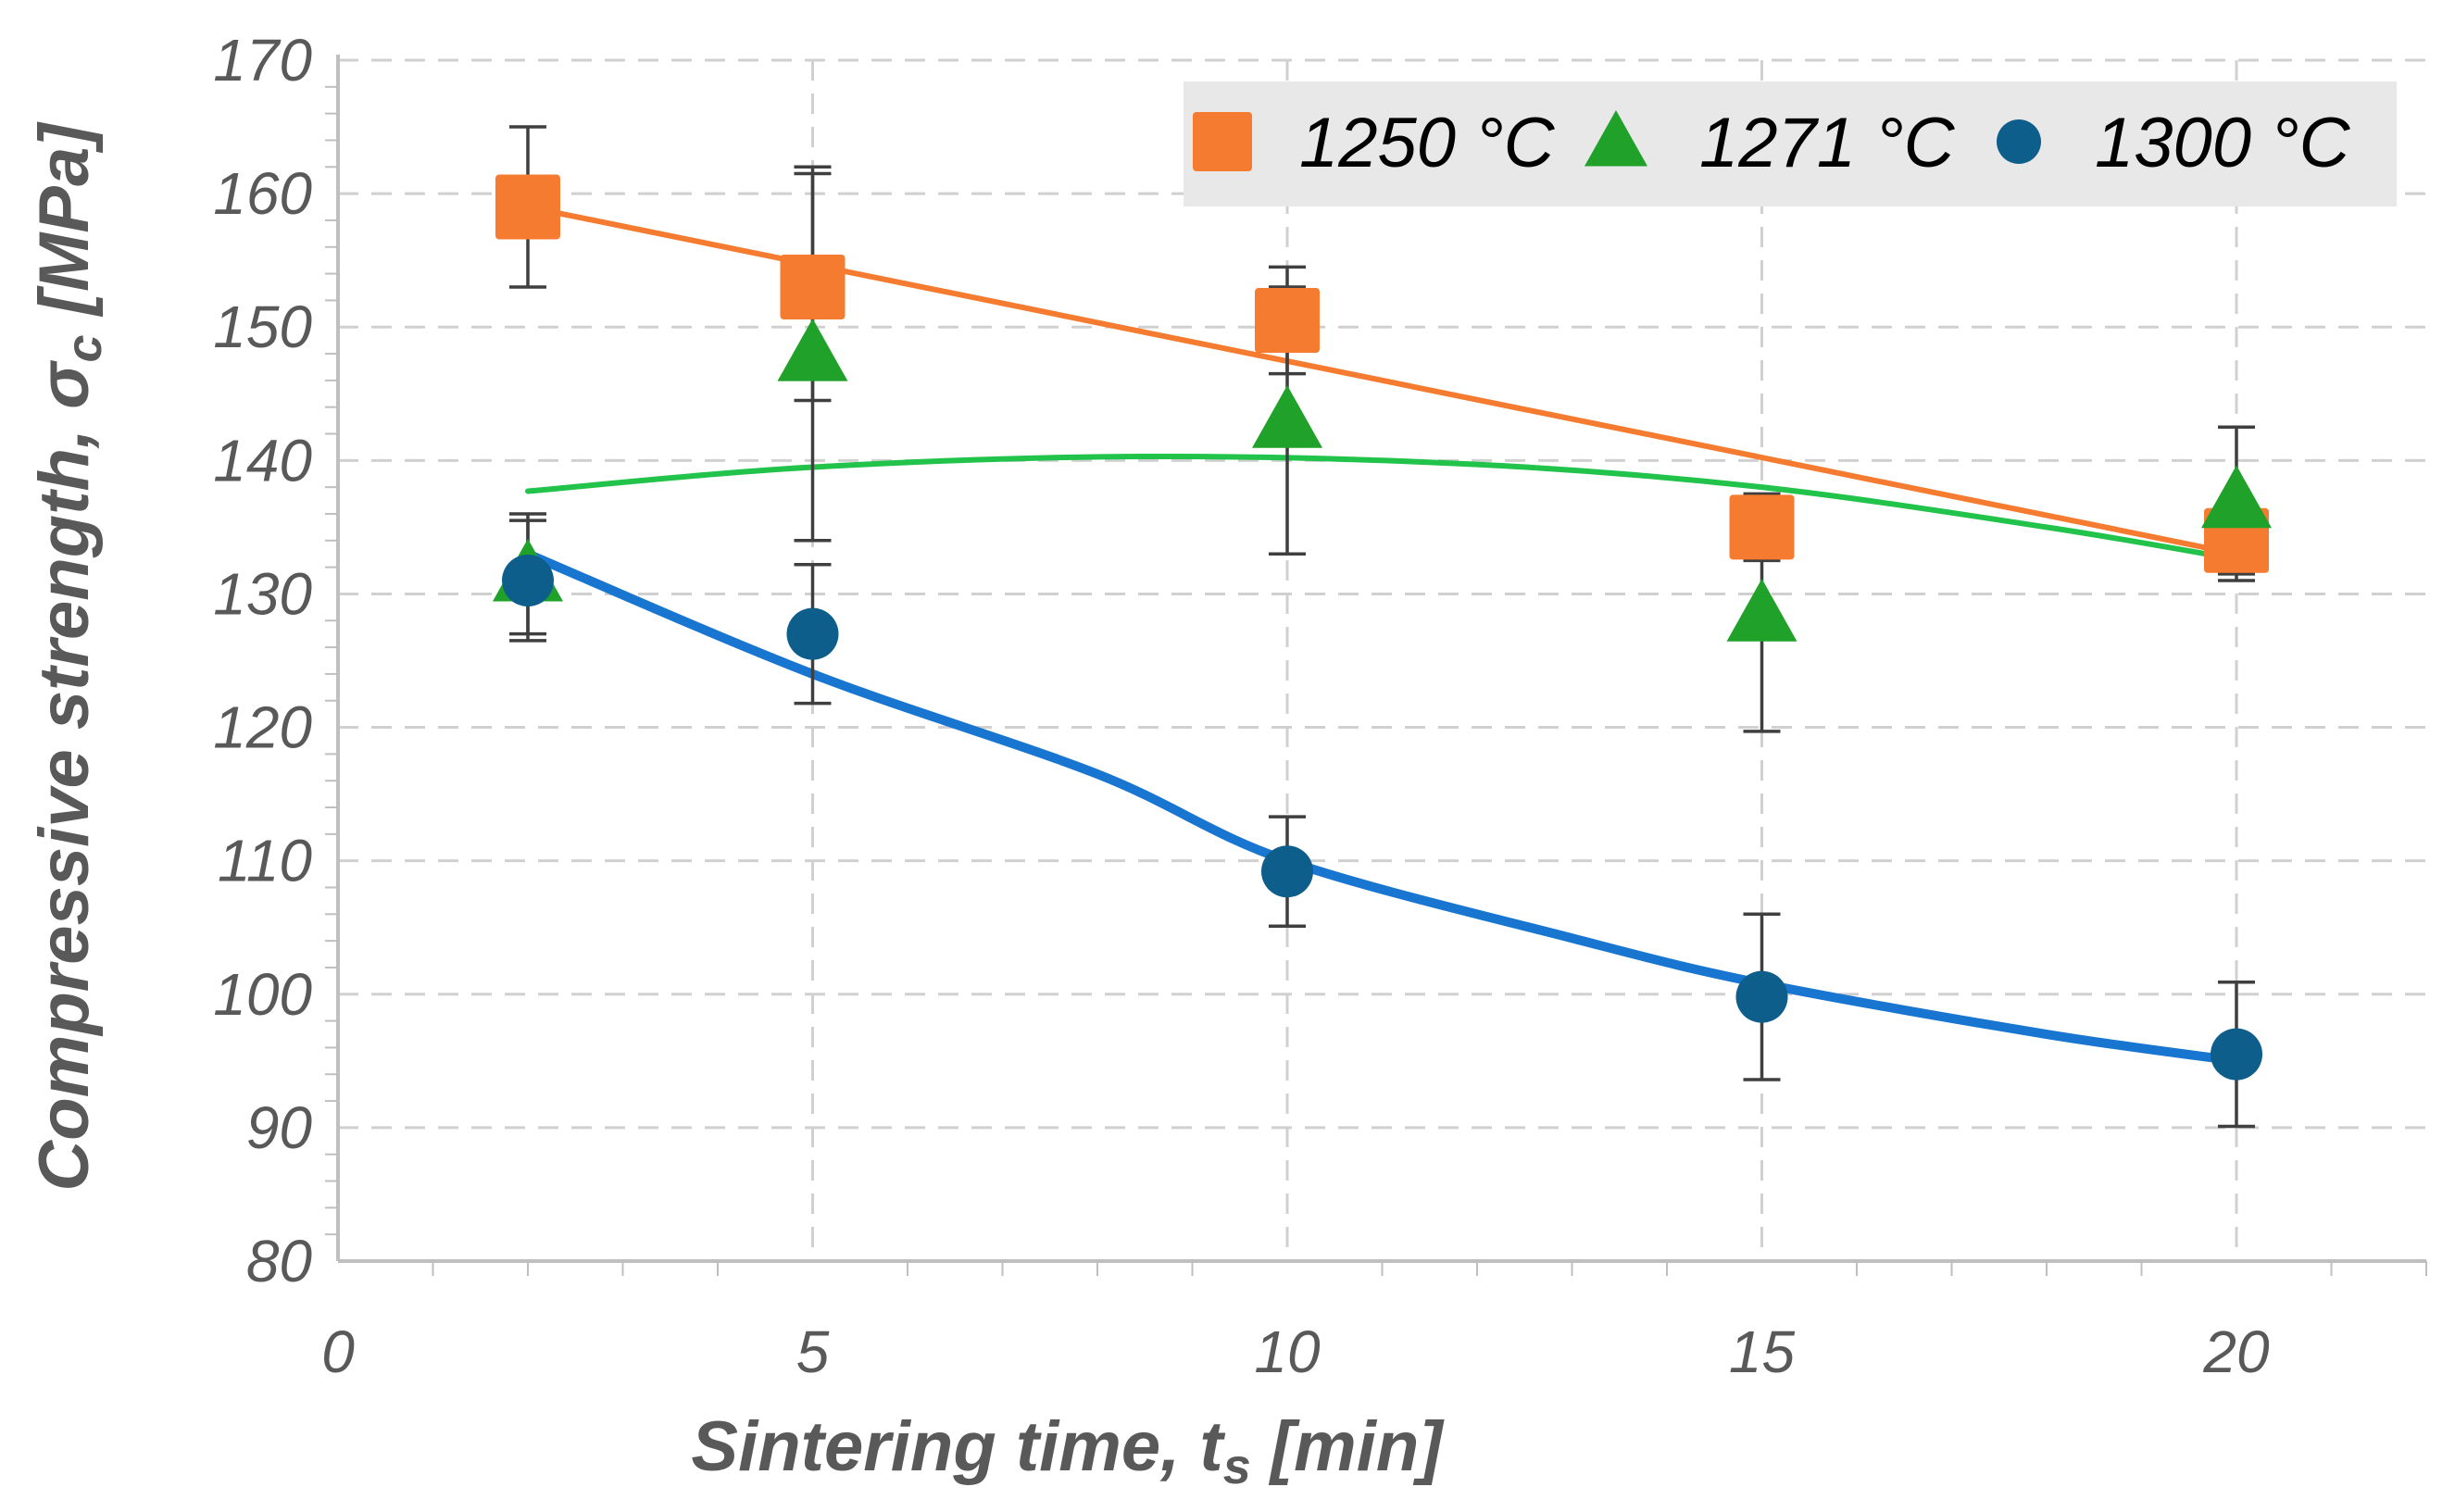 Image resolution: width=2455 pixels, height=1512 pixels. Describe the element at coordinates (1287, 1351) in the screenshot. I see `x-tick-label-10: 10` at that location.